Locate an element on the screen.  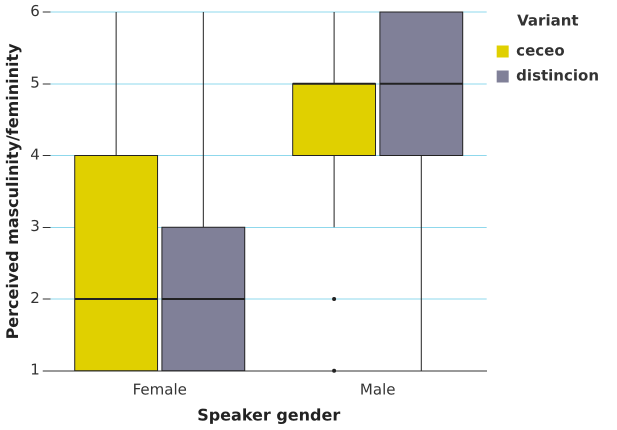
legend-label: ceceo is located at coordinates (540, 50).